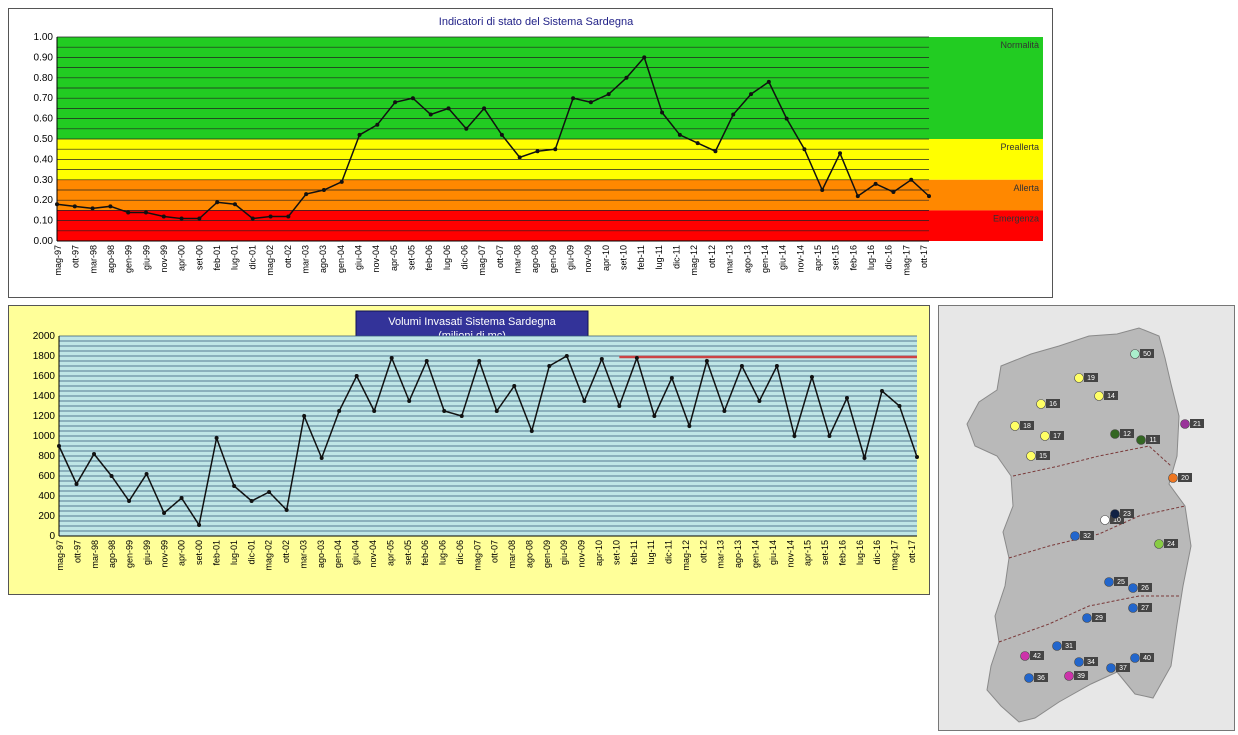 The image size is (1238, 735). What do you see at coordinates (624, 257) in the screenshot?
I see `x-tick-label: set-10` at bounding box center [624, 257].